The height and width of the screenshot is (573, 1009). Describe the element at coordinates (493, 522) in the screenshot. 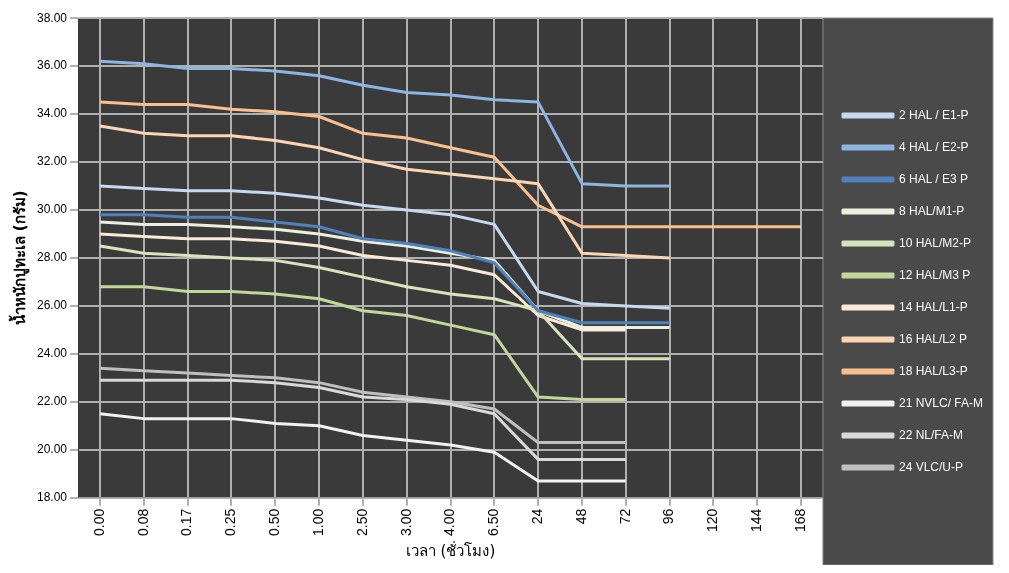

I see `x-tick-label: 6.50` at that location.